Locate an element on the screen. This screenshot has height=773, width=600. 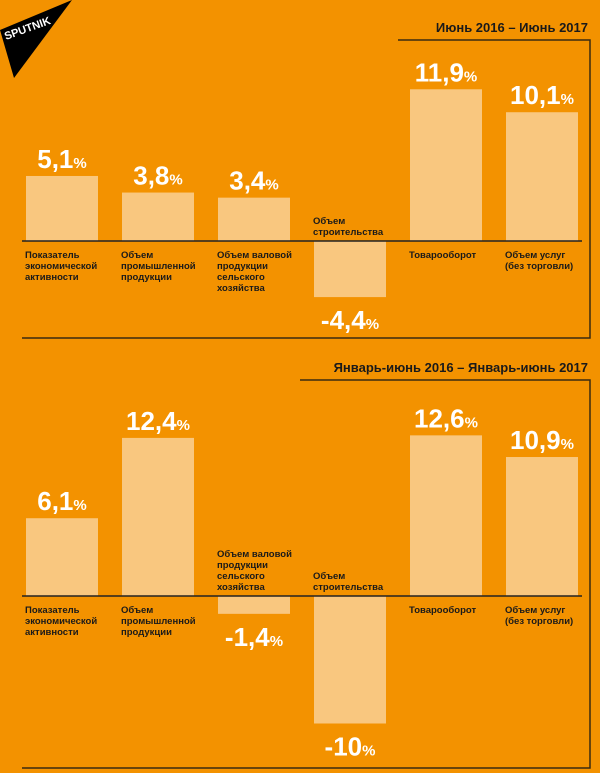
data-label: 10,1% is located at coordinates (542, 95).